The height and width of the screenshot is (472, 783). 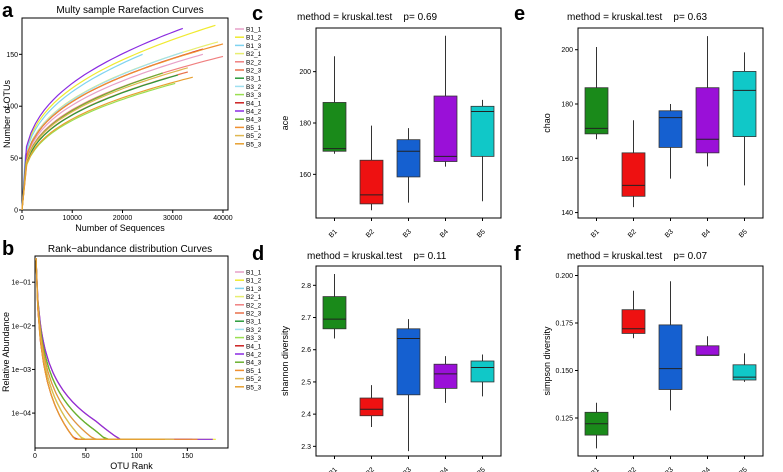 What do you see at coordinates (567, 213) in the screenshot?
I see `y-tick-label: 140` at bounding box center [567, 213].